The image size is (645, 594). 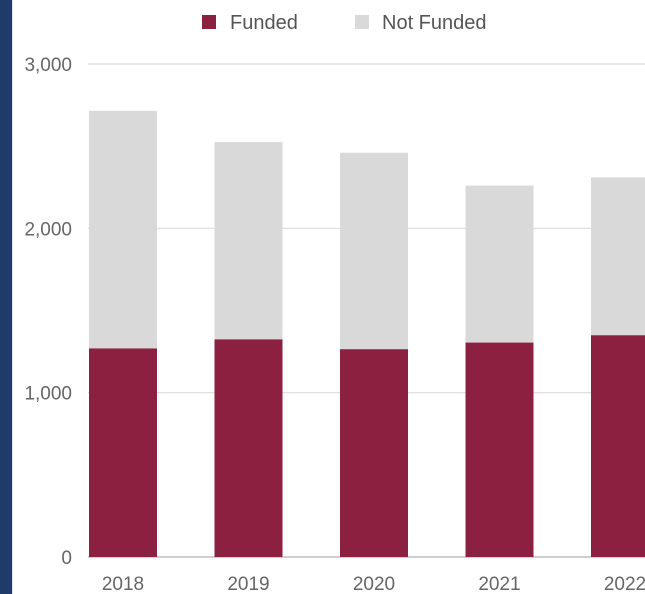 I want to click on x-tick-label: 2020, so click(x=374, y=584).